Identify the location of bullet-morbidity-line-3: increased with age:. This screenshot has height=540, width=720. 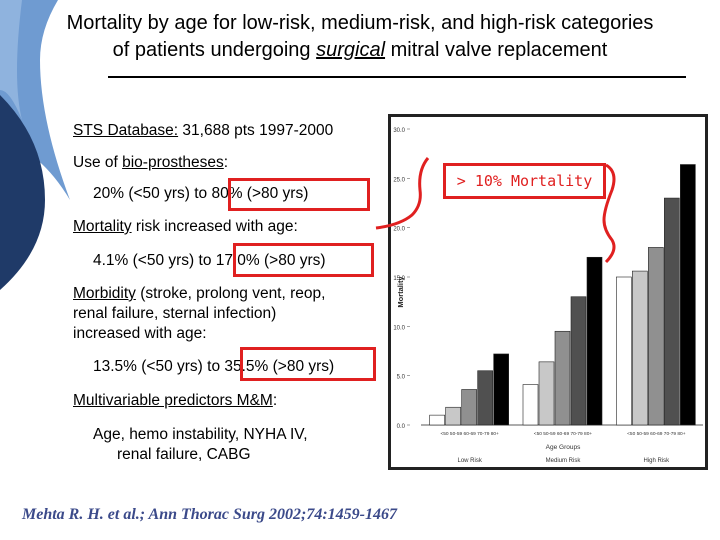
(140, 333).